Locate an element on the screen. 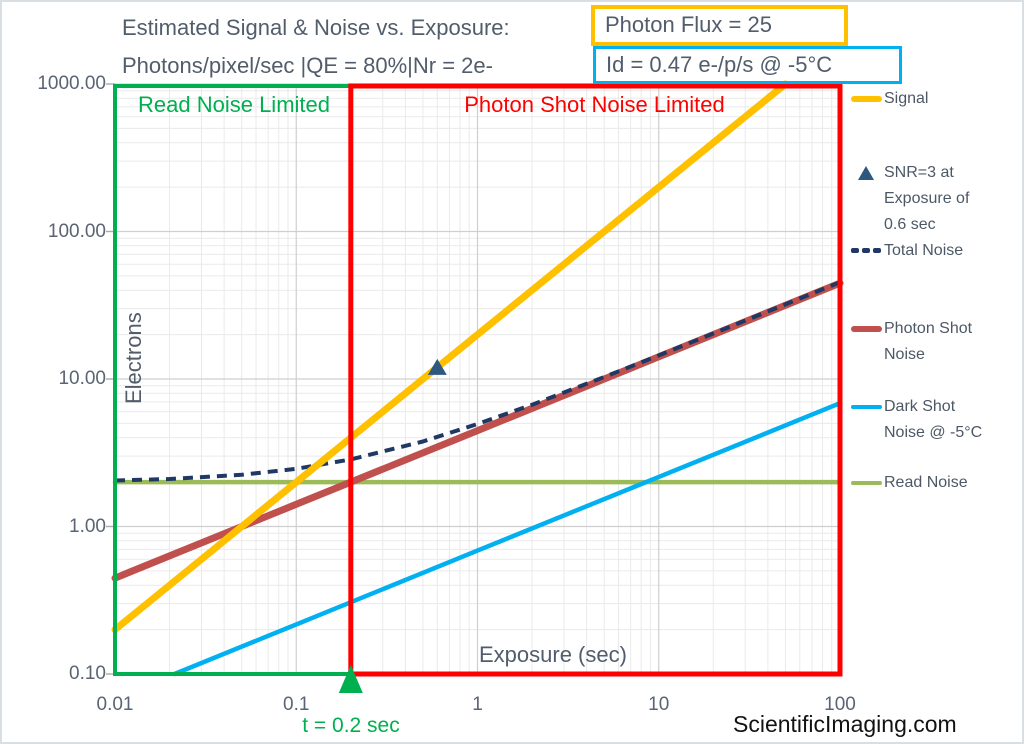  y-tick-label: 1000.00 is located at coordinates (71, 83).